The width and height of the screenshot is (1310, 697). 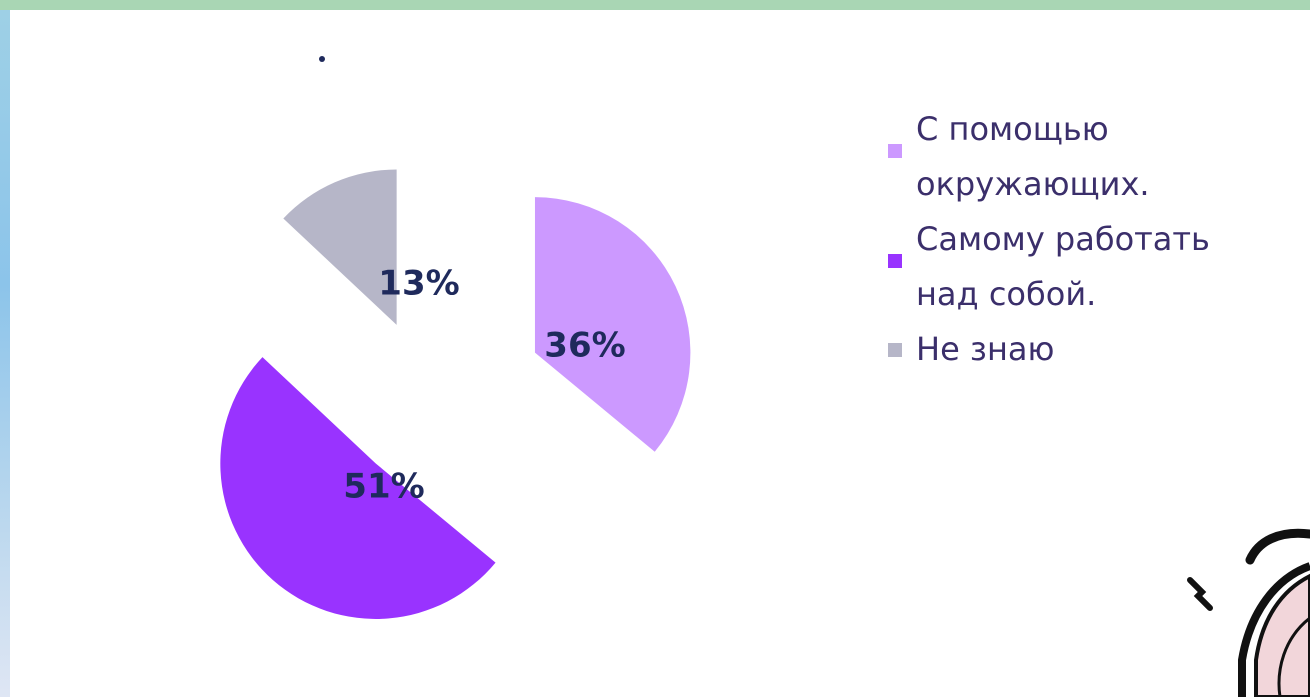 What do you see at coordinates (1063, 239) in the screenshot?
I see `legend-label-samomu-1: Самому работать` at bounding box center [1063, 239].